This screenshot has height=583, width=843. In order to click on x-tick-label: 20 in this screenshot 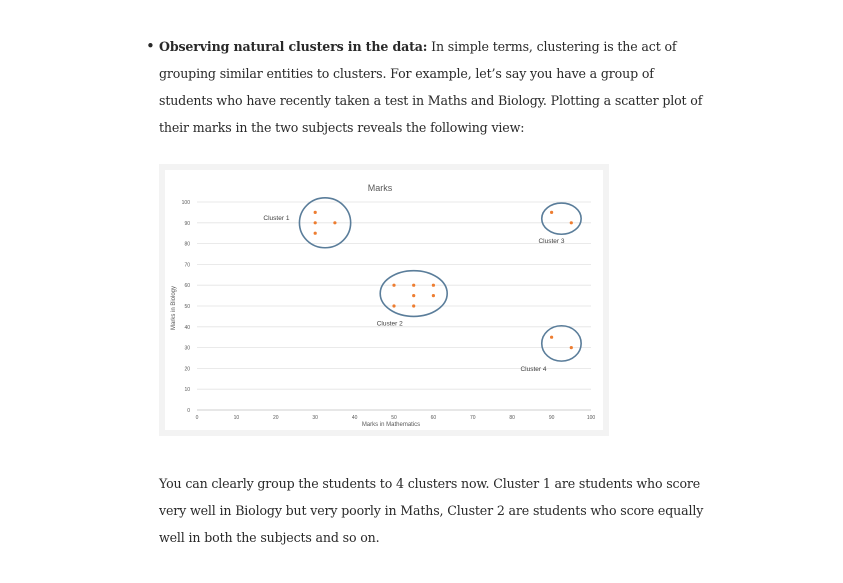, I will do `click(276, 418)`.